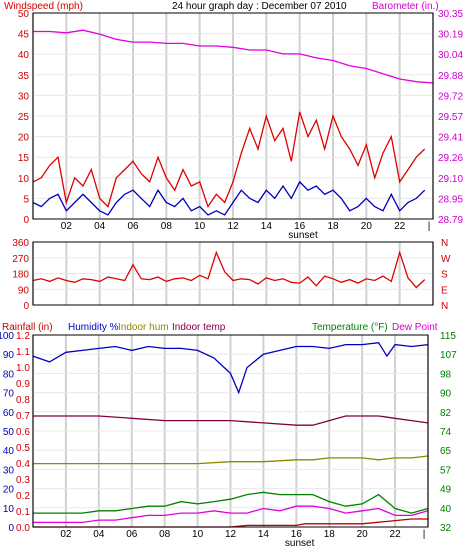 Image resolution: width=465 pixels, height=556 pixels. Describe the element at coordinates (23, 528) in the screenshot. I see `rainfall-tick: 0.0` at that location.